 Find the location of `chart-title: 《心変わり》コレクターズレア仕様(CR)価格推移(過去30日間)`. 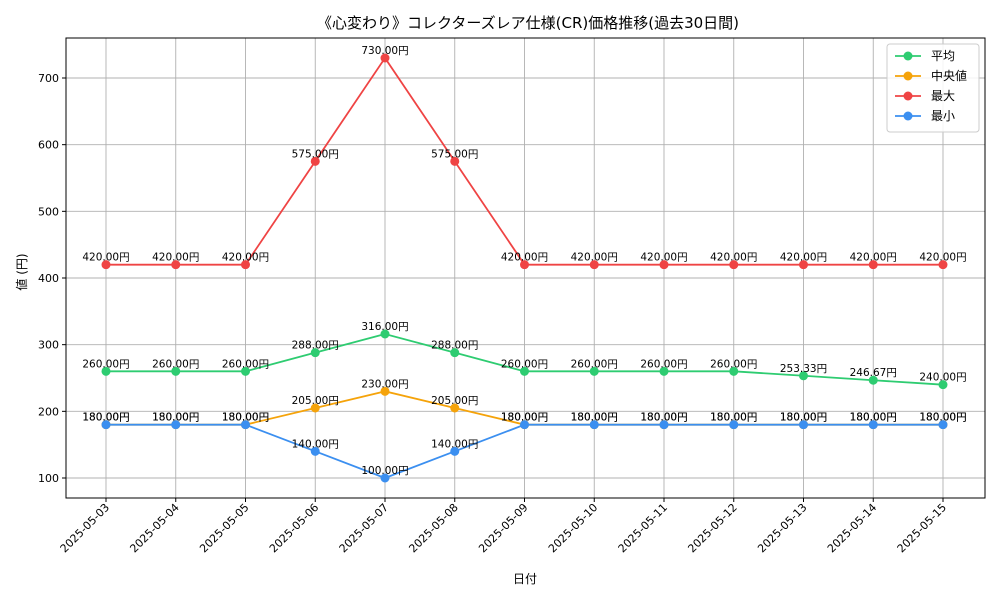

chart-title: 《心変わり》コレクターズレア仕様(CR)価格推移(過去30日間) is located at coordinates (528, 23).